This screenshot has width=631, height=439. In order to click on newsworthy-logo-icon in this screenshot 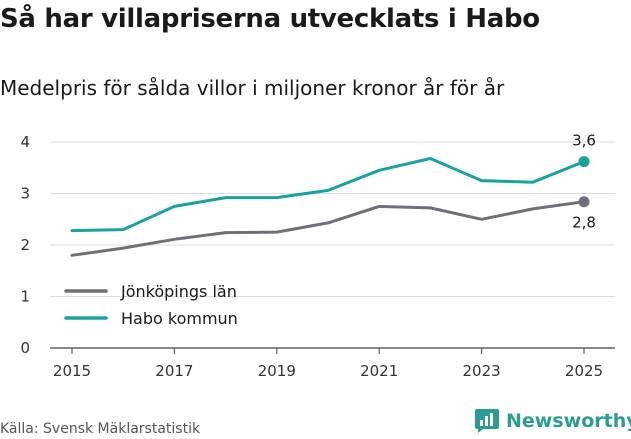, I will do `click(487, 421)`.